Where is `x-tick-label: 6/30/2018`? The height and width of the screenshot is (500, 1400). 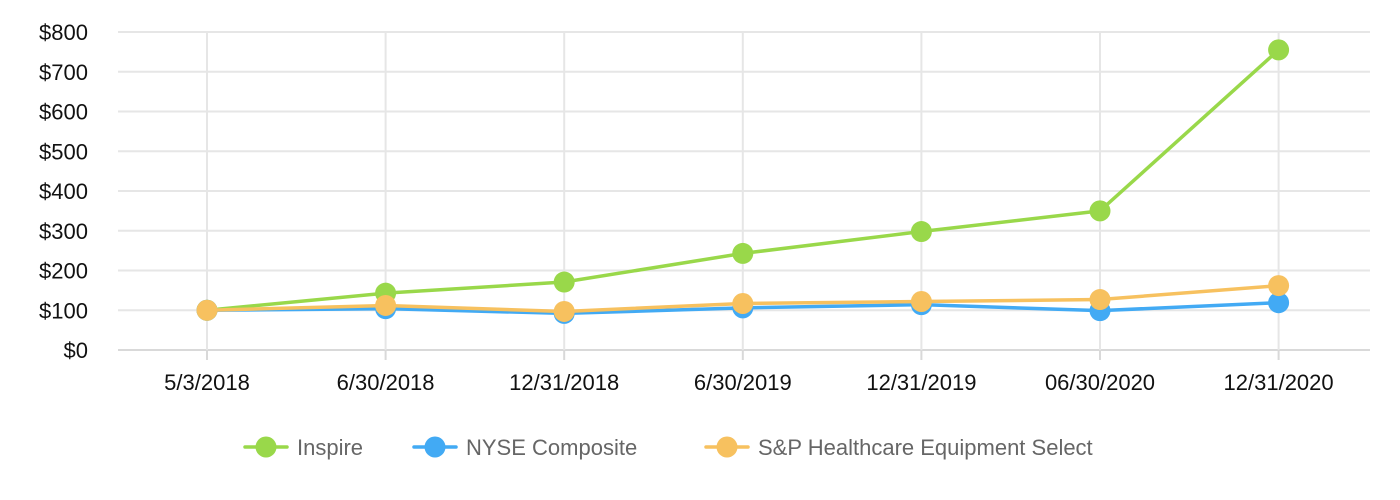 x-tick-label: 6/30/2018 is located at coordinates (386, 382).